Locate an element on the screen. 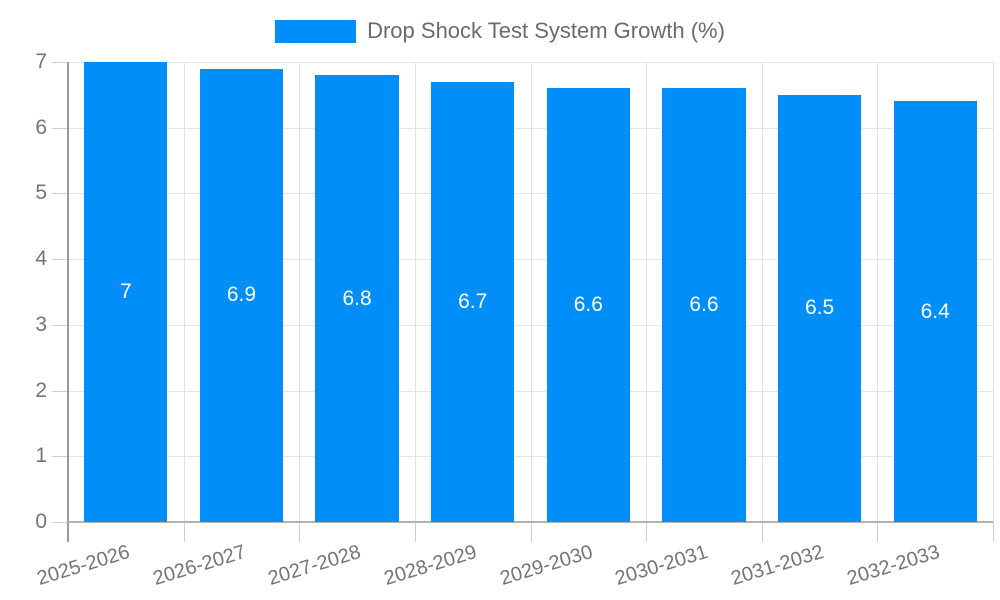  bar-2032-2033: 6.4 is located at coordinates (935, 311).